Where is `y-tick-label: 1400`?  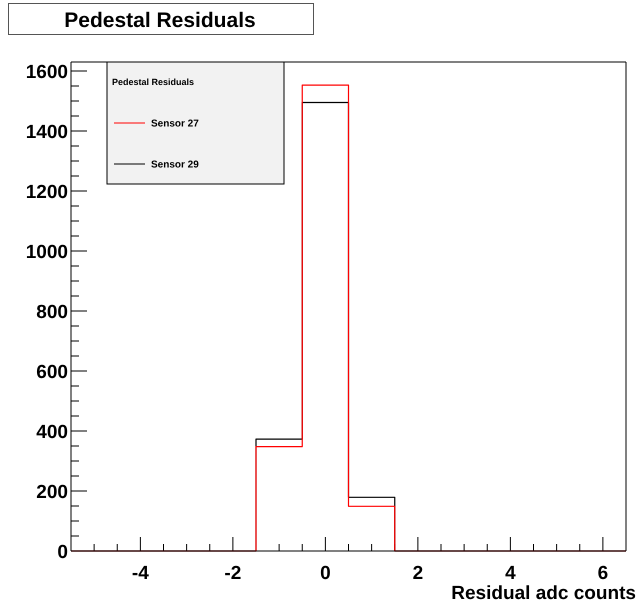 y-tick-label: 1400 is located at coordinates (47, 132).